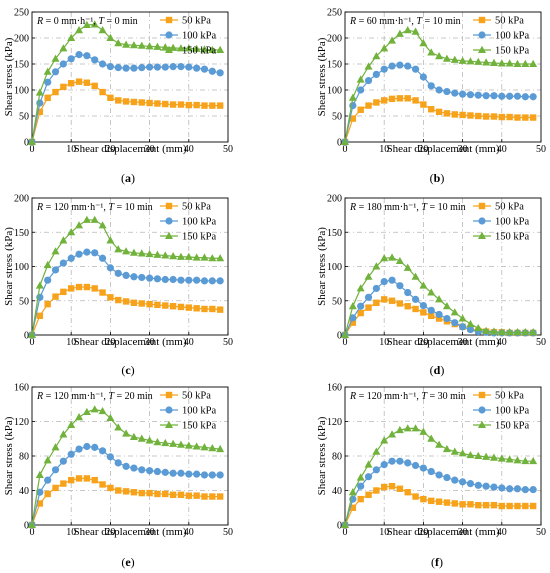 The image size is (550, 573). I want to click on series-50-kpa, so click(126, 502).